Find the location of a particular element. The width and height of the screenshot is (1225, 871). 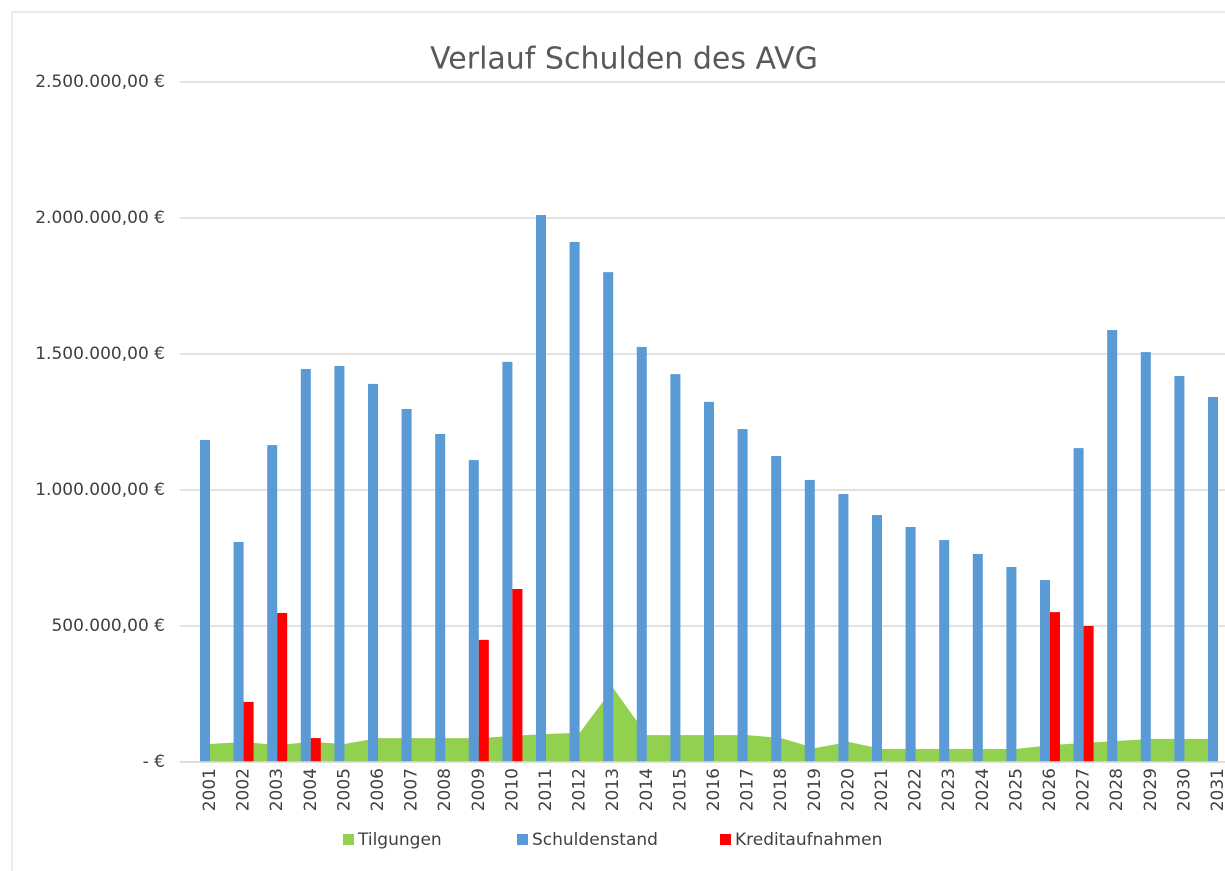

x-tick-label: 2030 is located at coordinates (1184, 789).